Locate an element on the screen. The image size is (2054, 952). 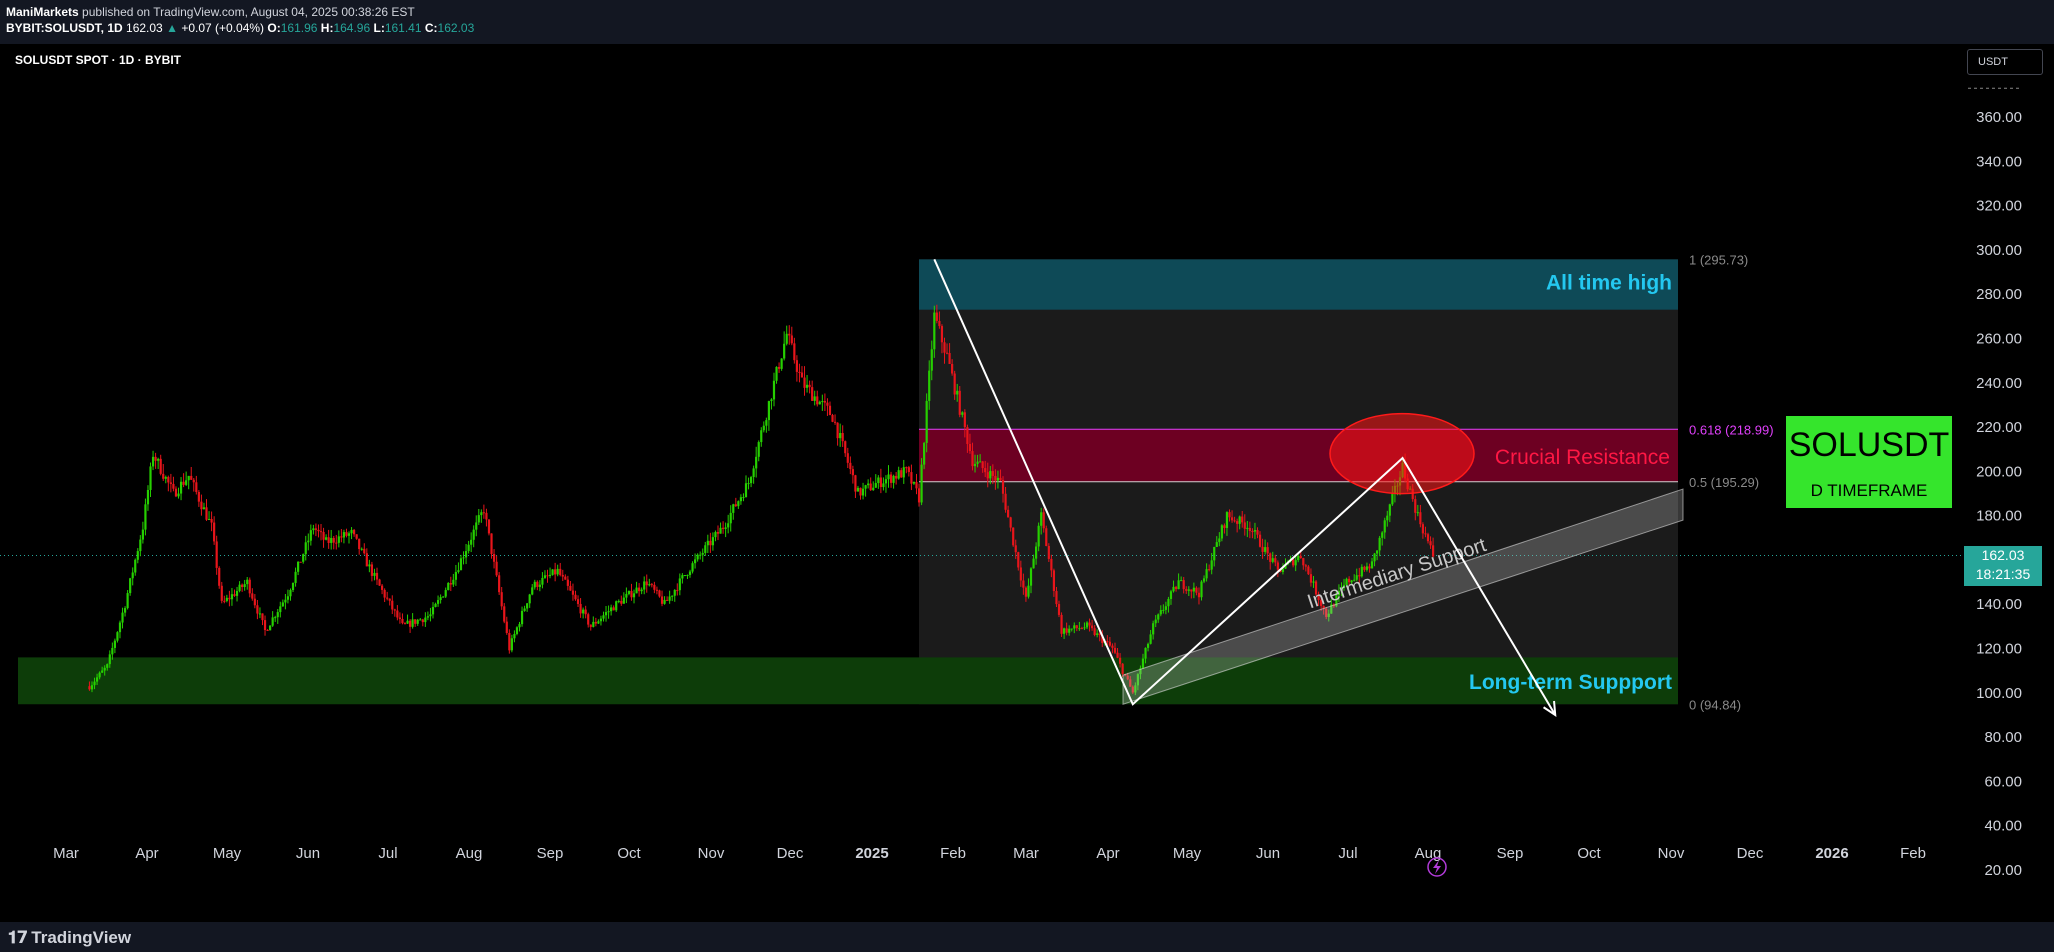
y-tick-label: 80.00 is located at coordinates (2003, 737).